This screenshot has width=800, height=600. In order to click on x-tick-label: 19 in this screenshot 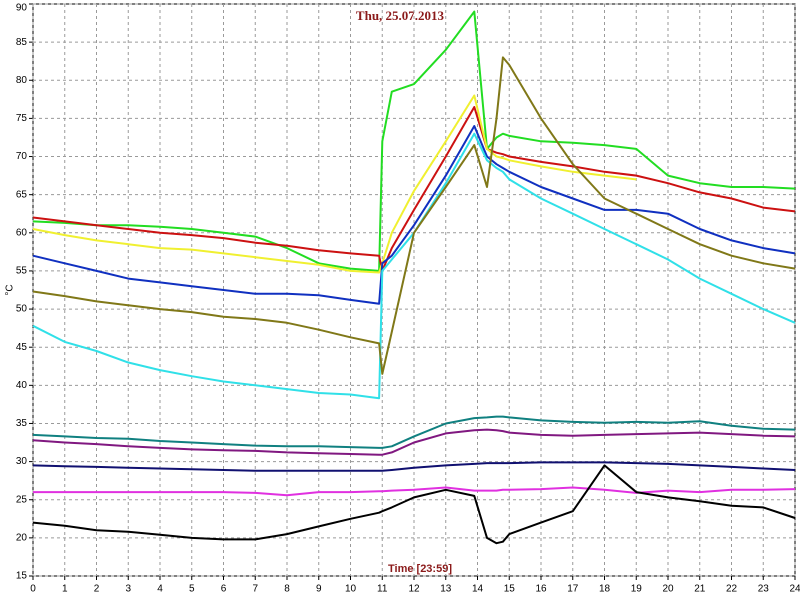, I will do `click(637, 589)`.